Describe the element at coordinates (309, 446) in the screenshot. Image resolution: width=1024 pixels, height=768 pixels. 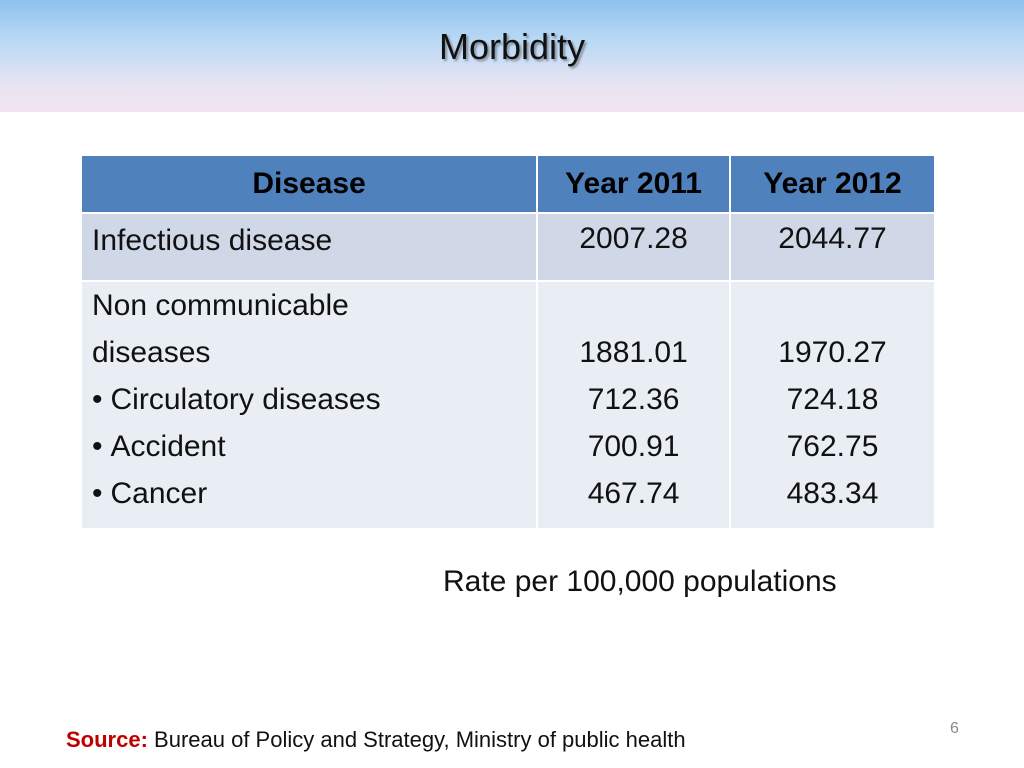
I see `bullet-accident: Accident` at that location.